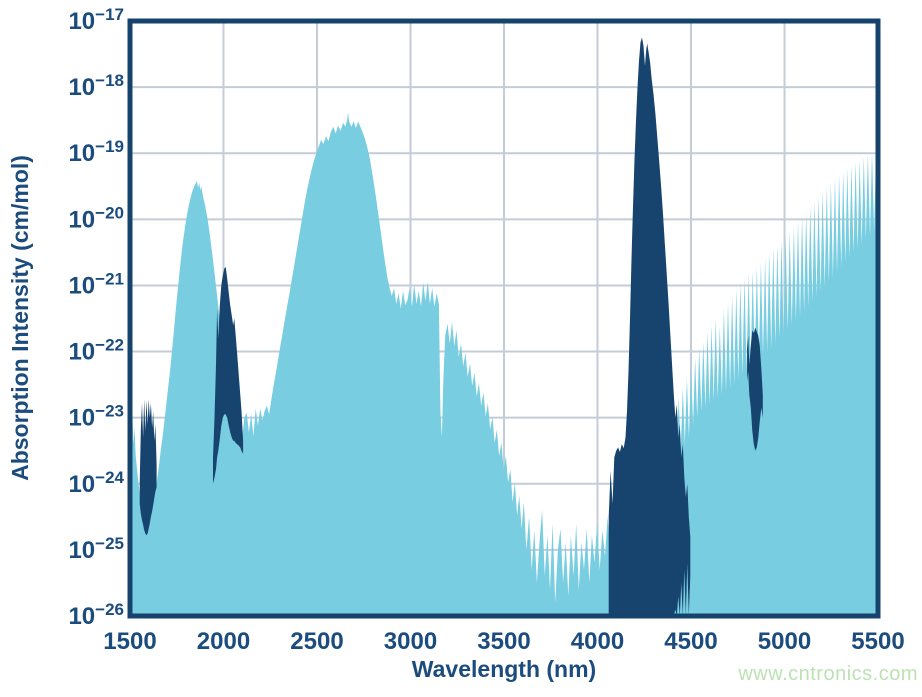  What do you see at coordinates (316, 641) in the screenshot?
I see `svg-text: 2500` at bounding box center [316, 641].